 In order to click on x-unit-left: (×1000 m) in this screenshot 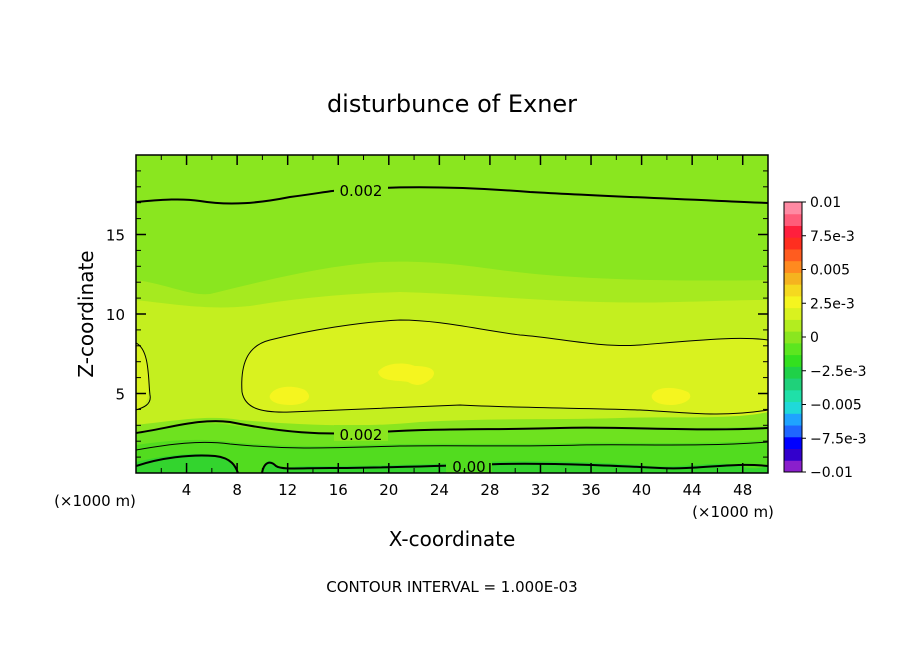, I will do `click(95, 501)`.